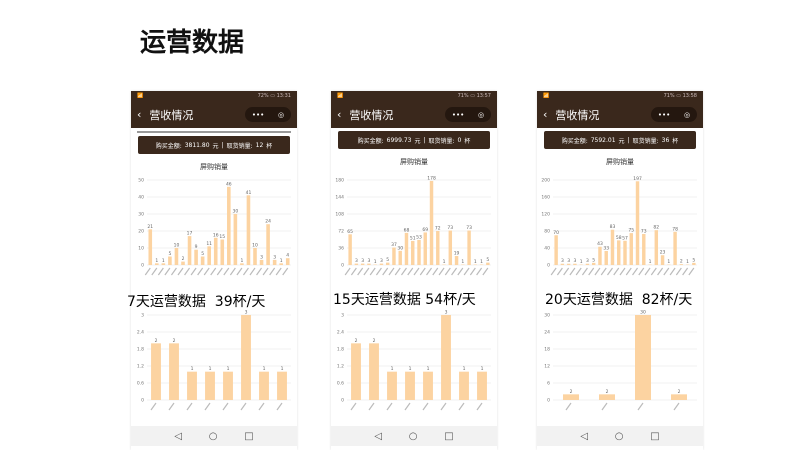  I want to click on bar-value-label: 41, so click(249, 193).